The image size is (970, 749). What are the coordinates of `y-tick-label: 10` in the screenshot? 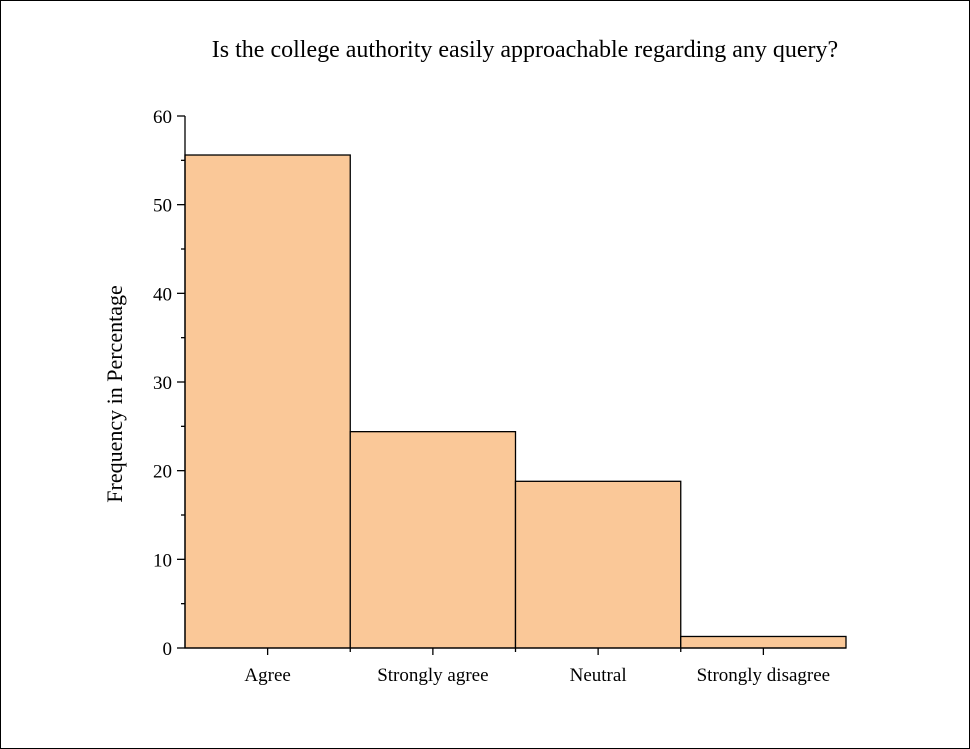 It's located at (162, 560).